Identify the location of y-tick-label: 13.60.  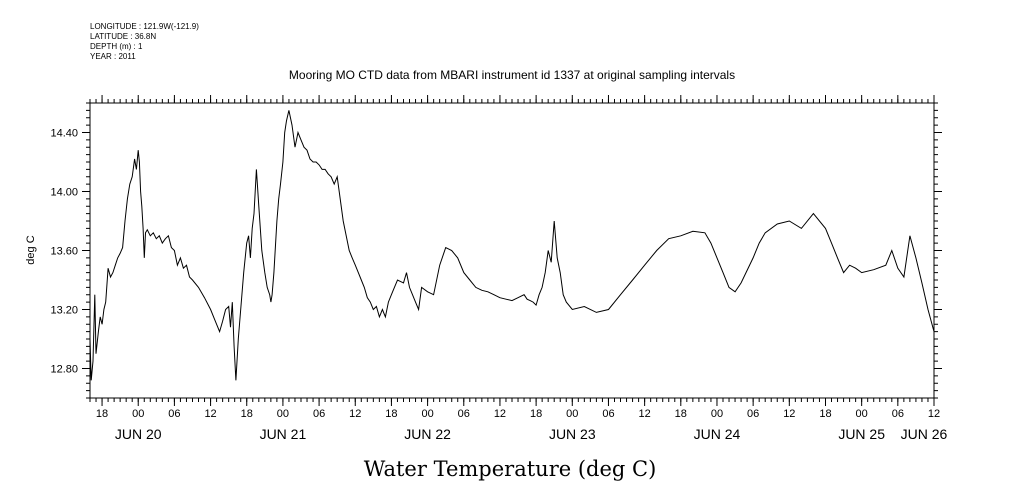
(64, 252).